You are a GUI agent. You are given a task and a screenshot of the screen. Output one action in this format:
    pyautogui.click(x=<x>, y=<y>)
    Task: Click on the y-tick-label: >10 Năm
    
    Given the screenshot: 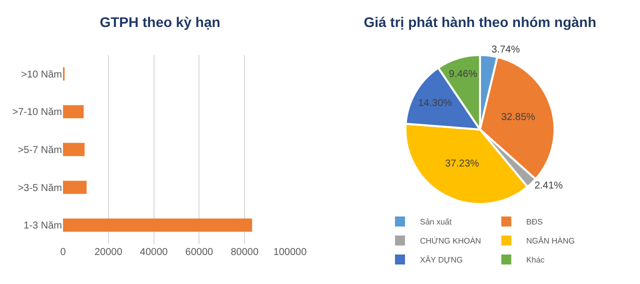 What is the action you would take?
    pyautogui.click(x=41, y=74)
    